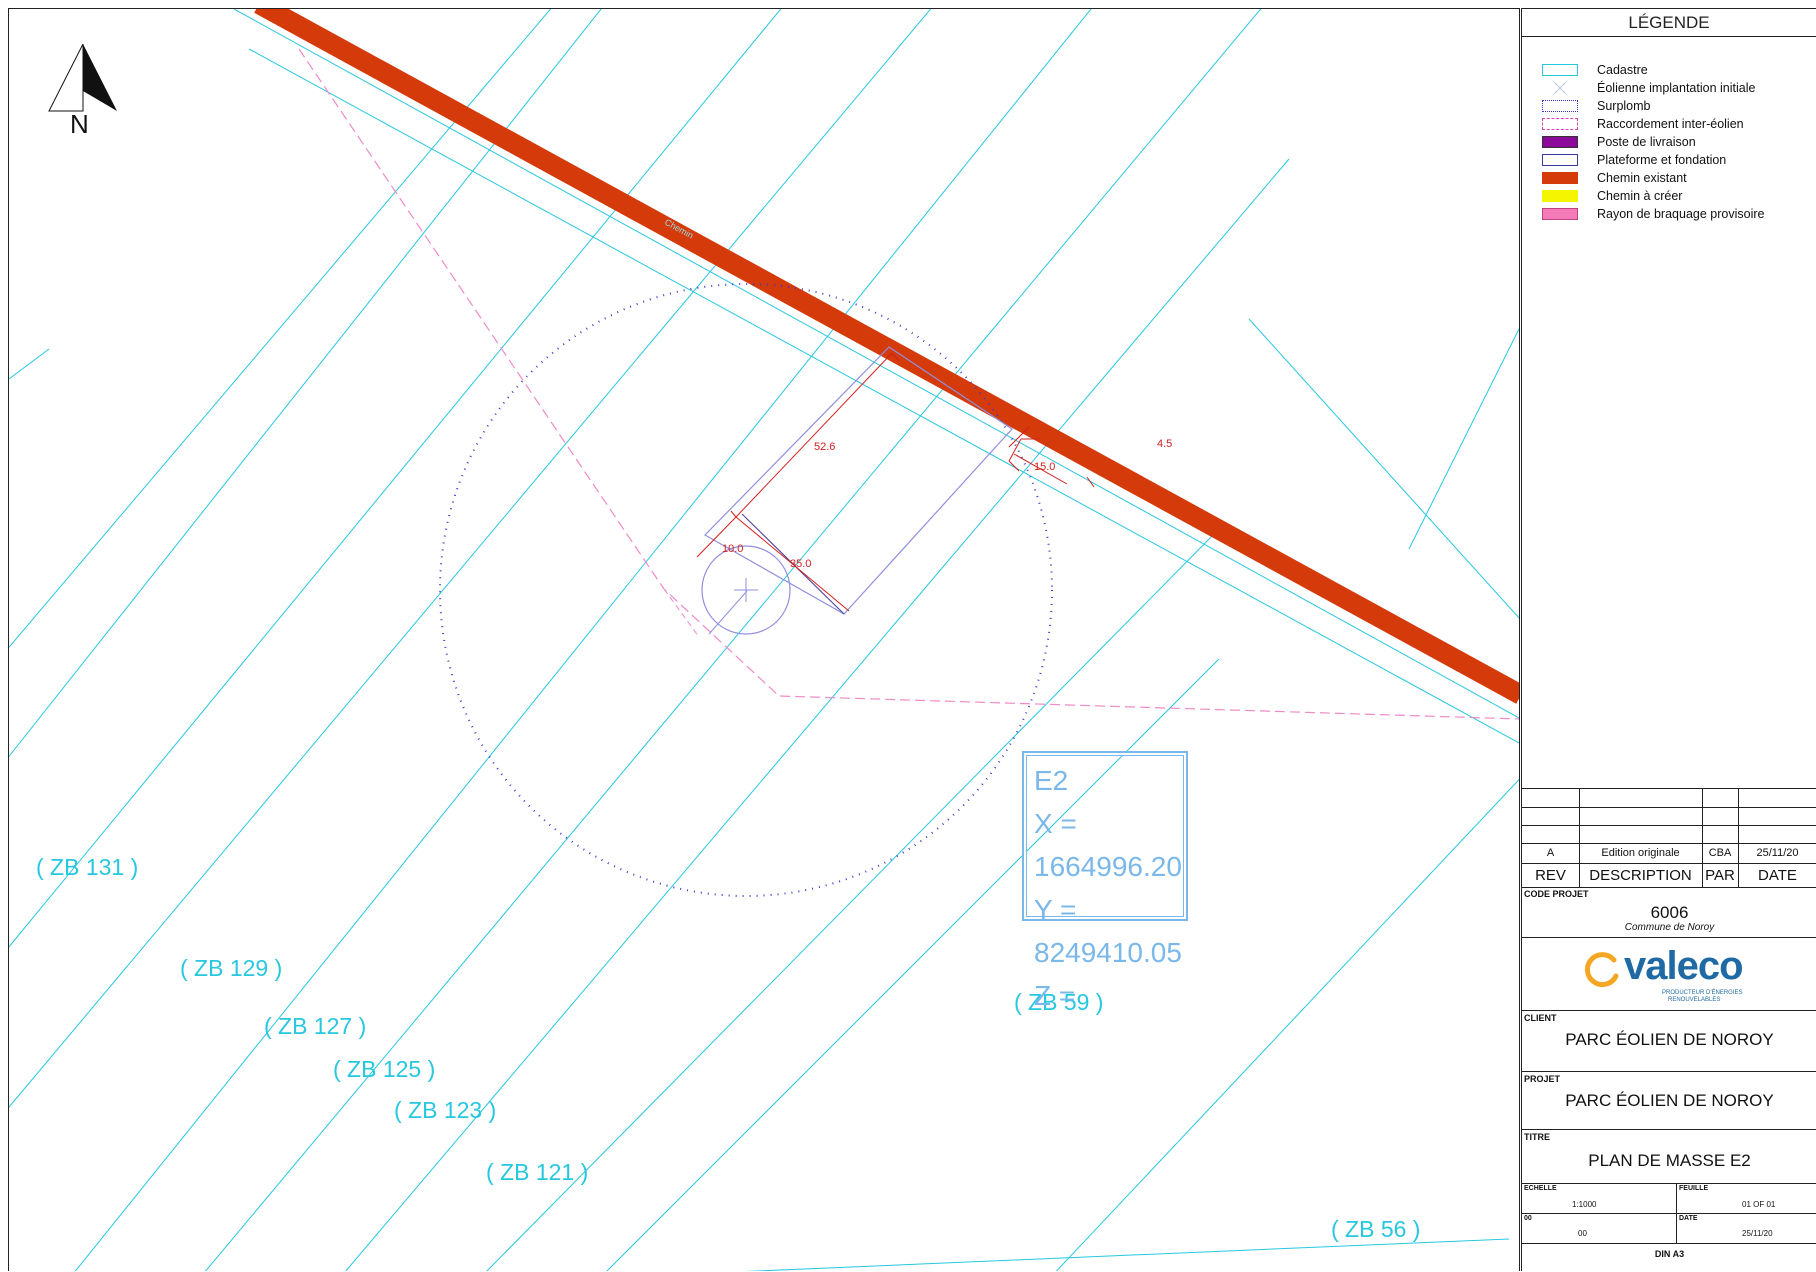  What do you see at coordinates (1684, 966) in the screenshot?
I see `valeco-wordmark: valeco` at bounding box center [1684, 966].